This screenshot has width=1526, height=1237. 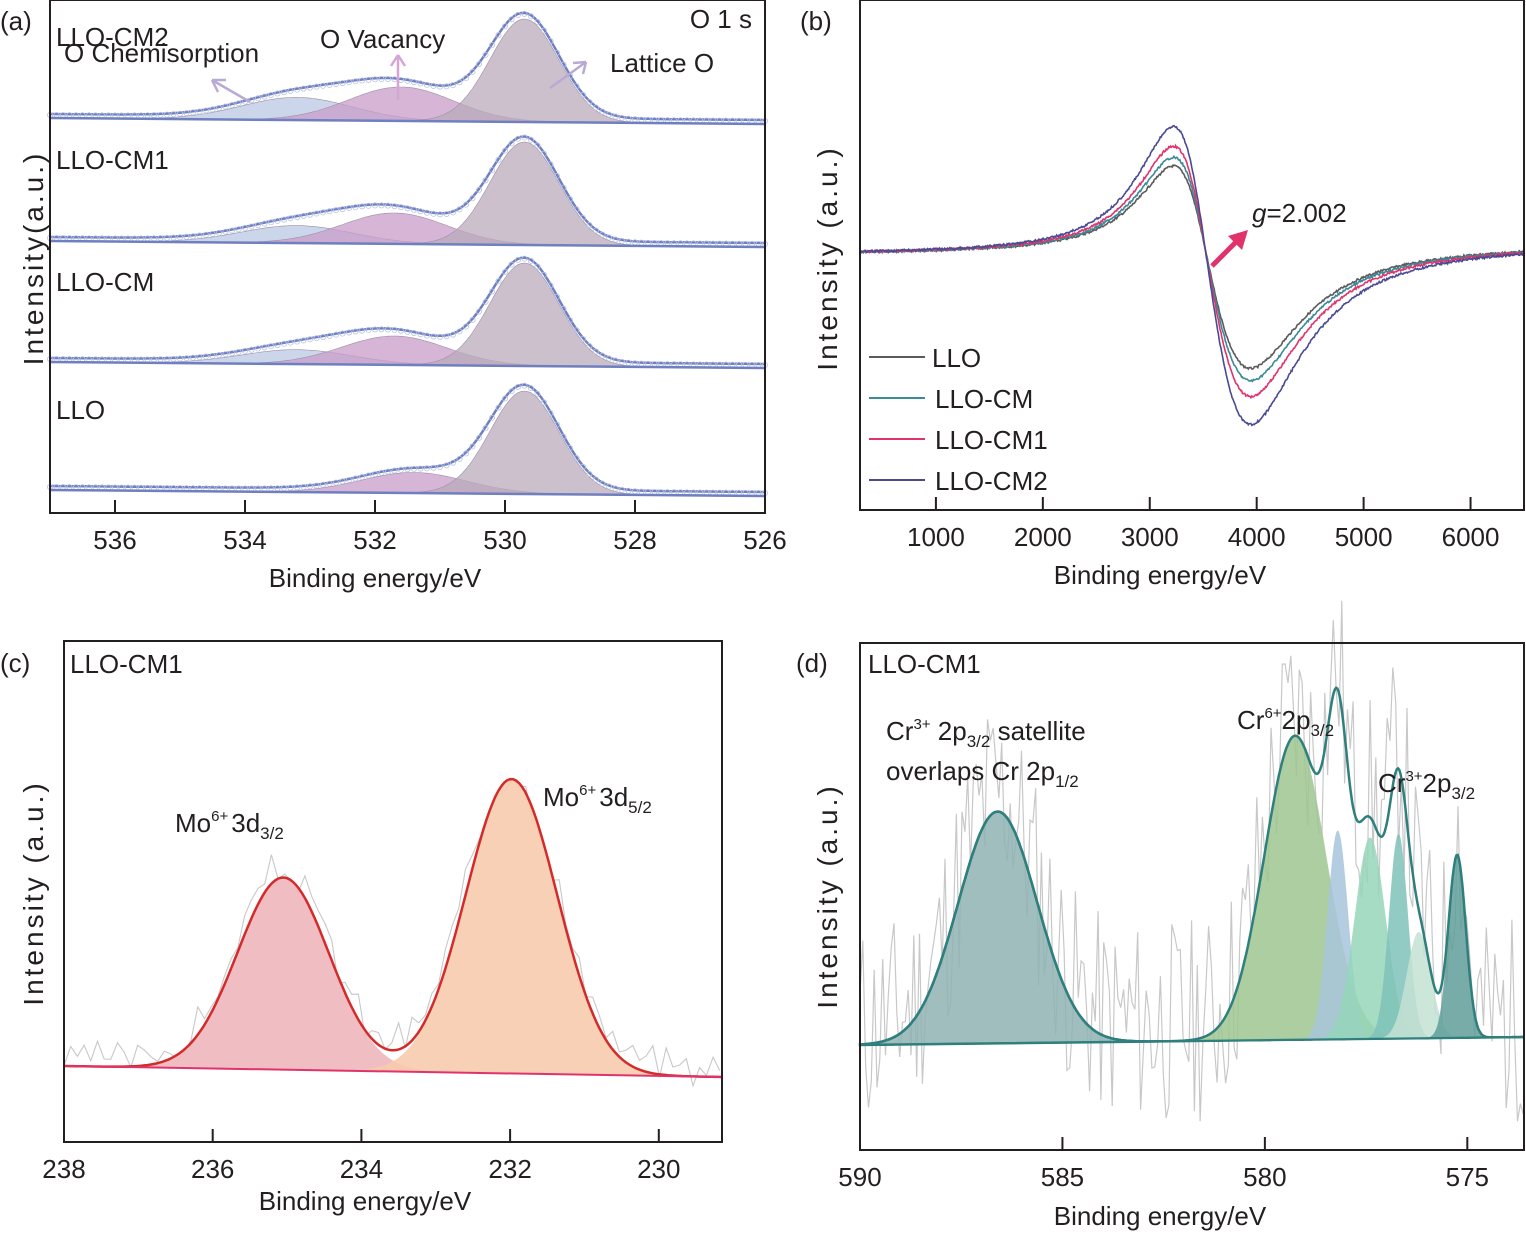 I want to click on g-factor-label: g=2.002, so click(x=1299, y=213).